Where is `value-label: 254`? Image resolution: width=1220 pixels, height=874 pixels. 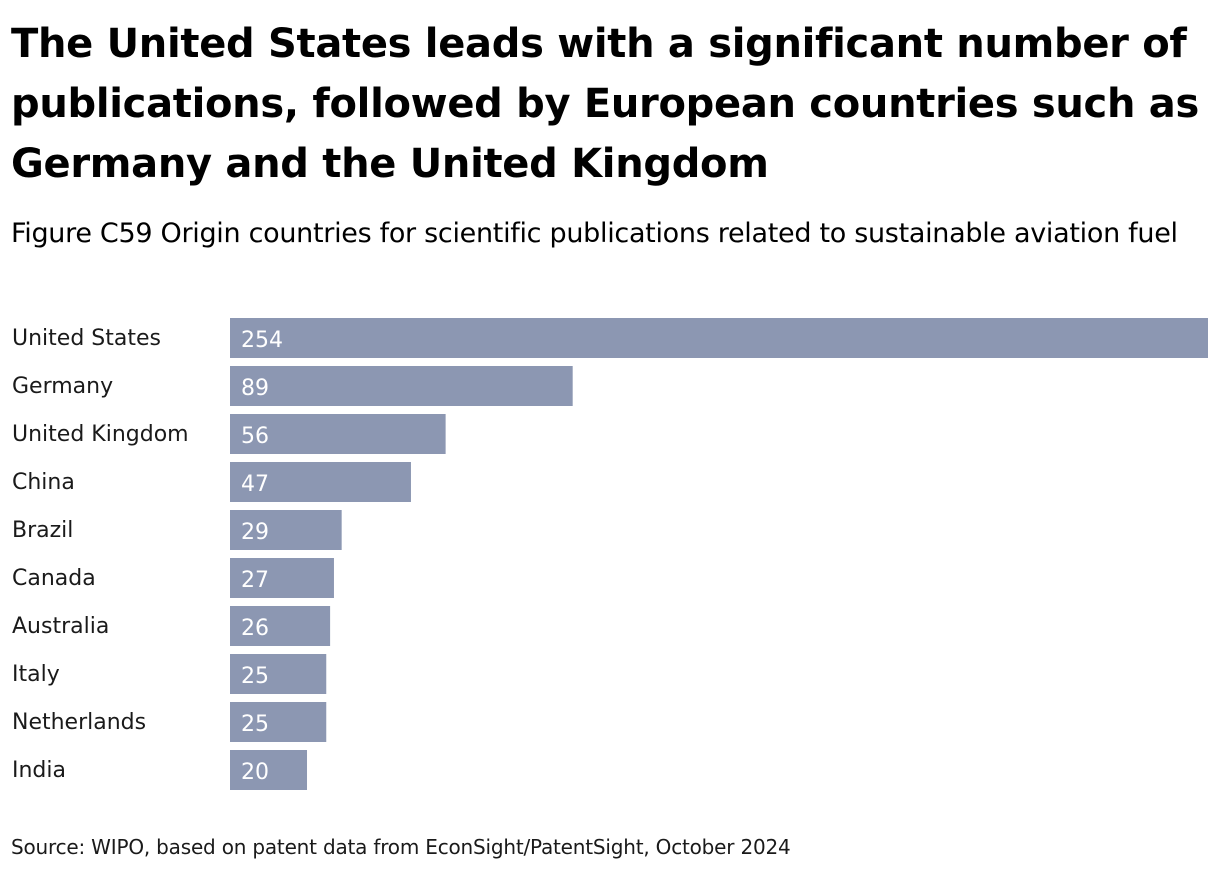
value-label: 254 is located at coordinates (262, 340).